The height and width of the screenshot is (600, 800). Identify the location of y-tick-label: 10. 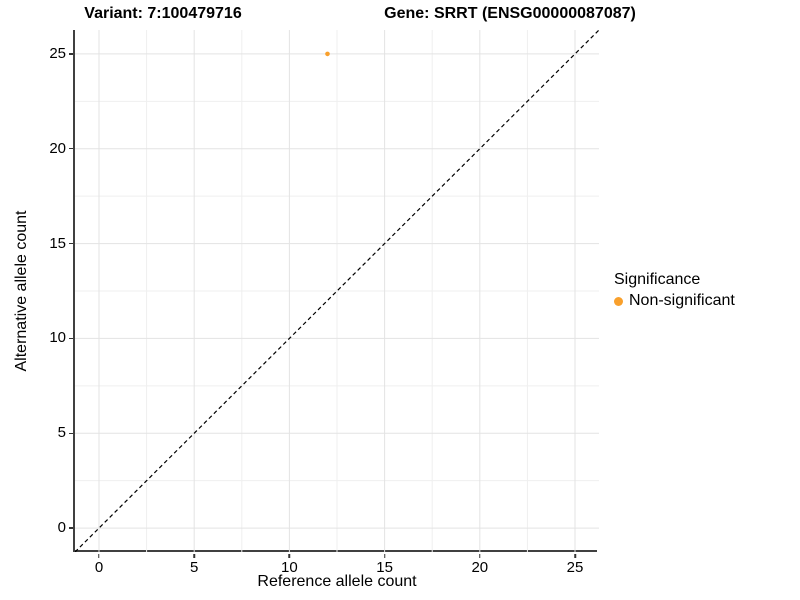
(57, 338).